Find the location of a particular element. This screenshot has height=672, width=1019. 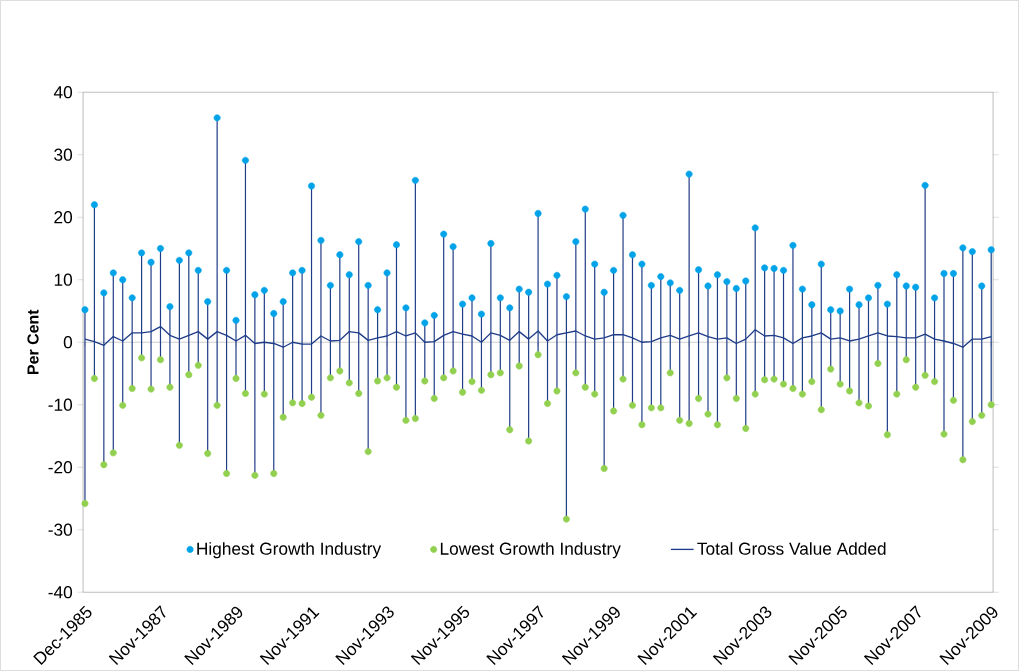

y-axis-title: Per Cent is located at coordinates (33, 341).